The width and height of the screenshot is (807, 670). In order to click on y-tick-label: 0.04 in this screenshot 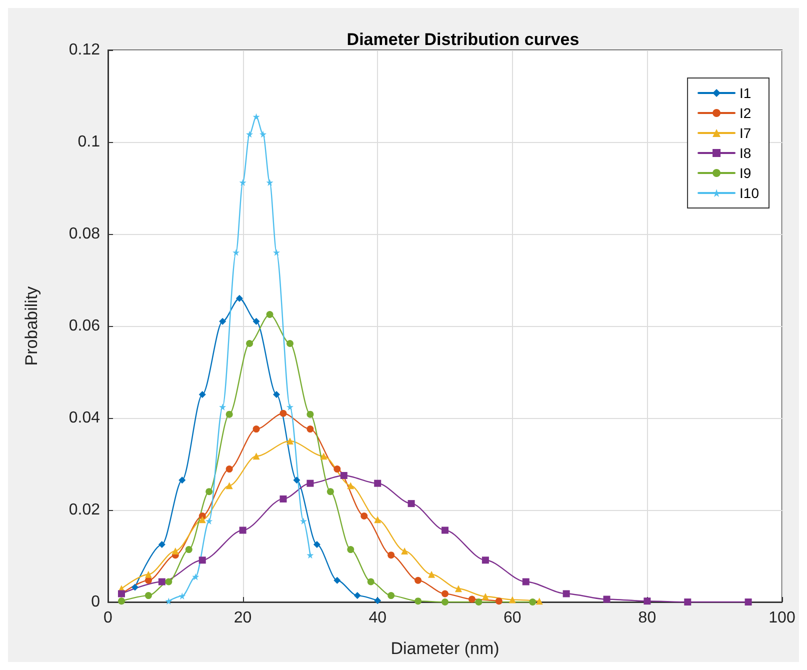, I will do `click(84, 418)`.